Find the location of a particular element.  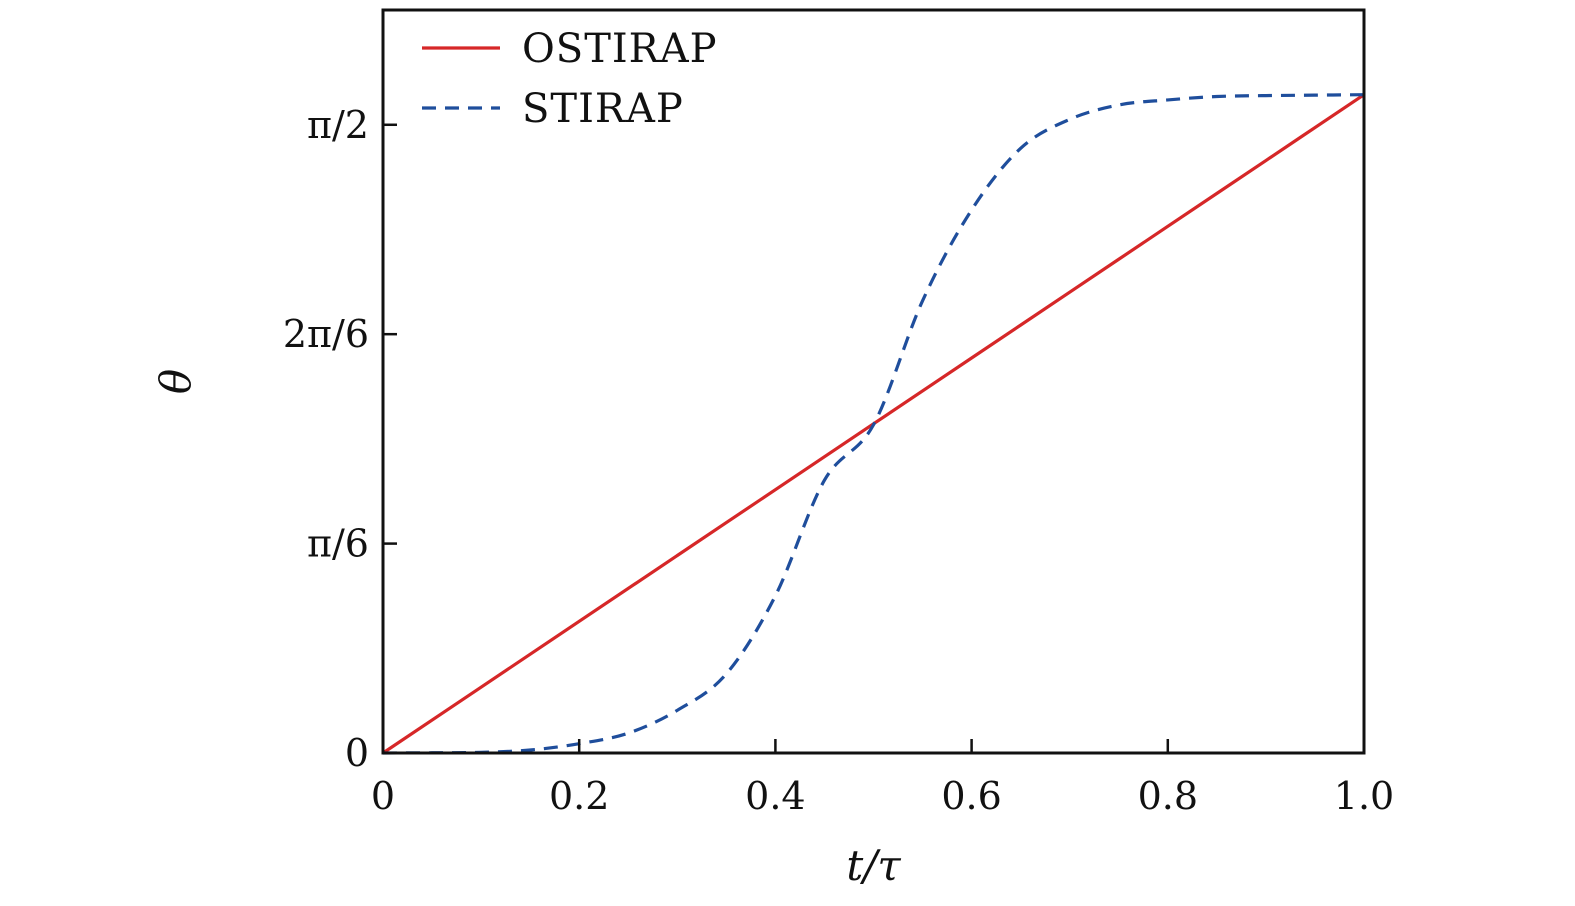

x-tick-label: 0.4 is located at coordinates (775, 796).